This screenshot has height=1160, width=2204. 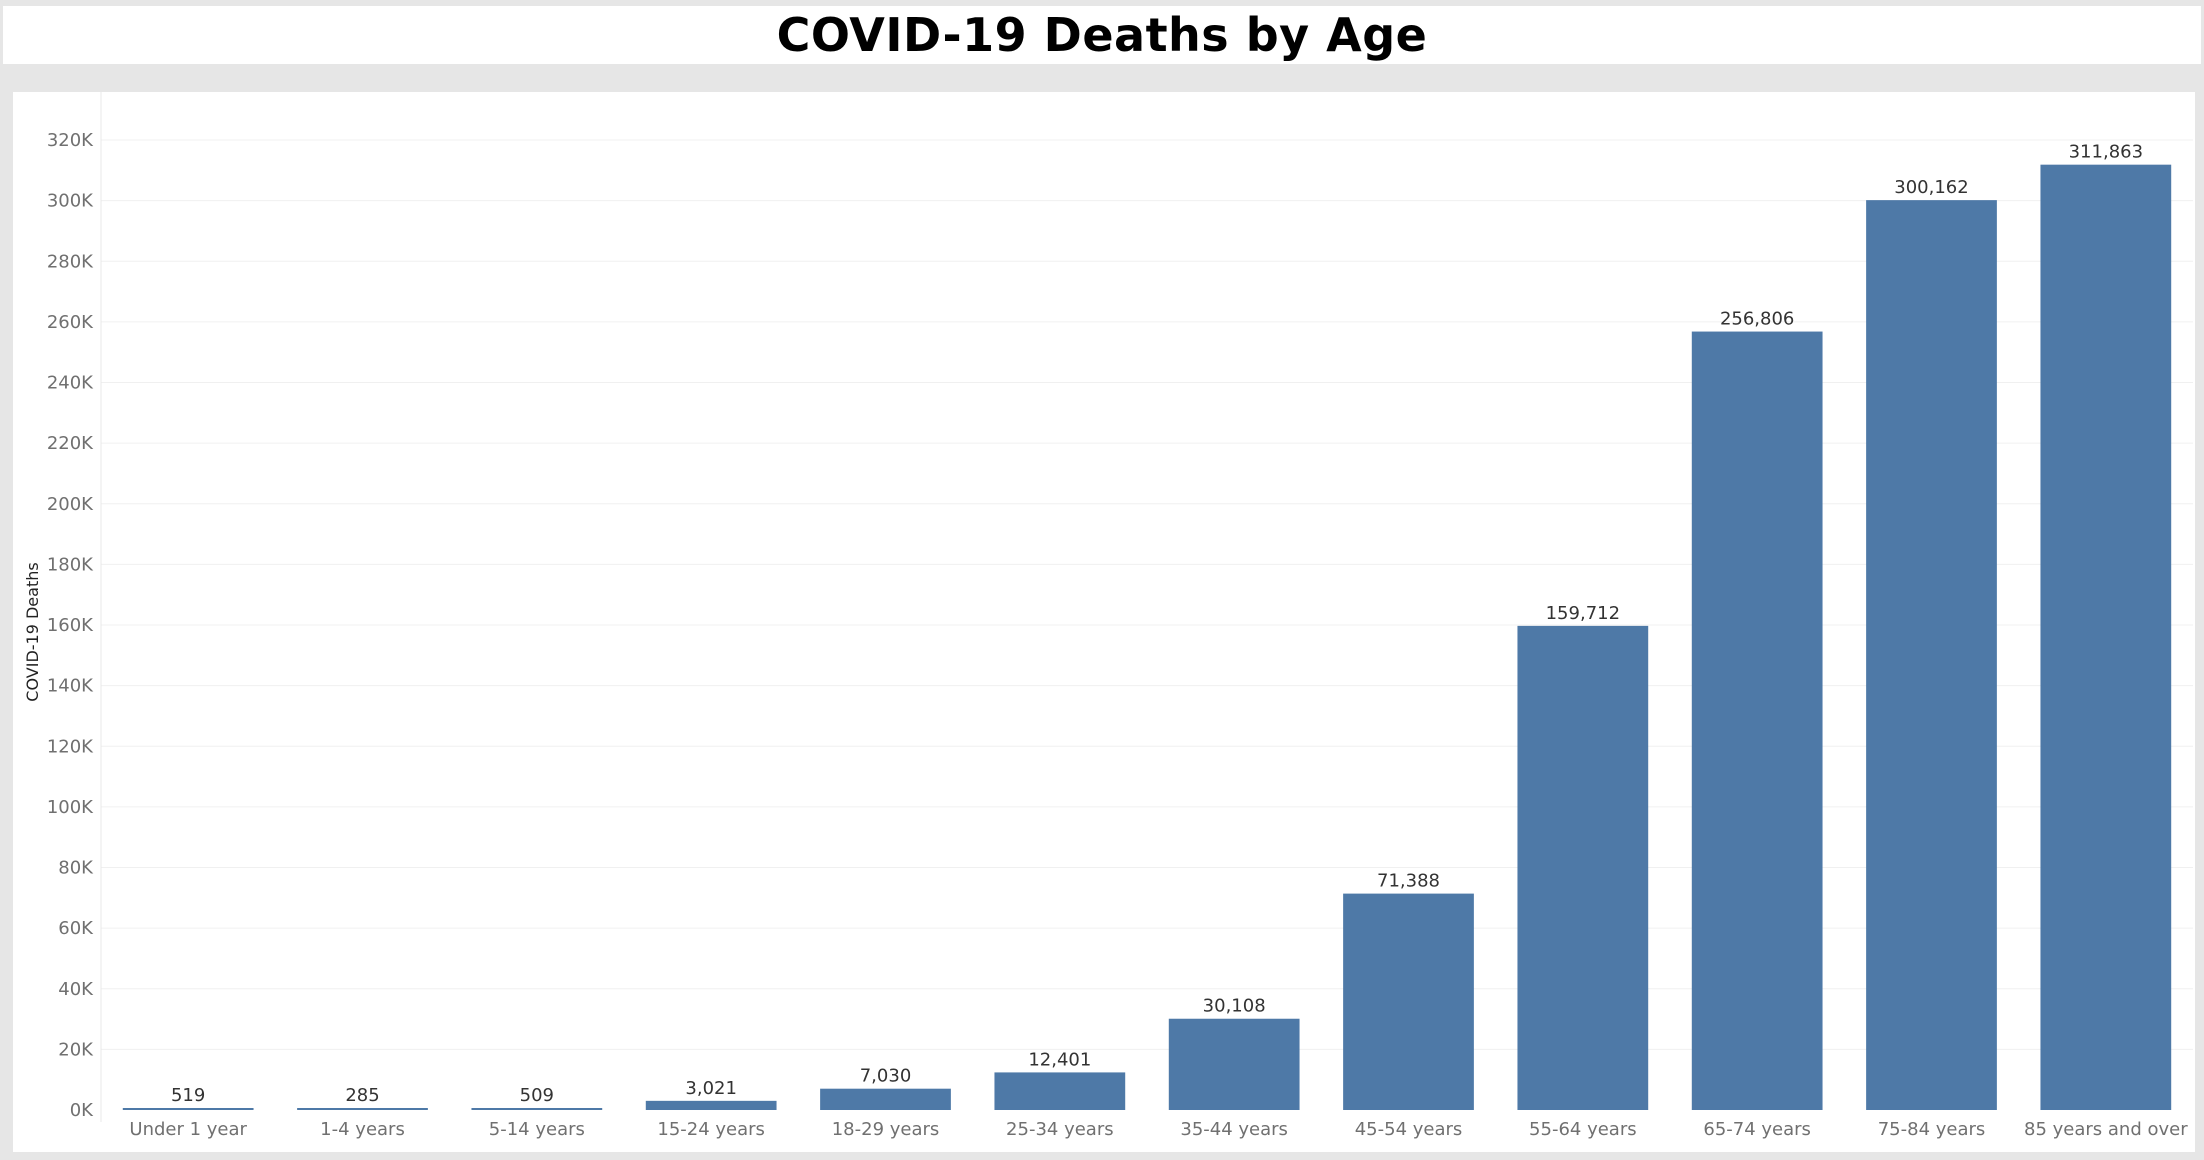 What do you see at coordinates (70, 564) in the screenshot?
I see `y-tick-label: 180K` at bounding box center [70, 564].